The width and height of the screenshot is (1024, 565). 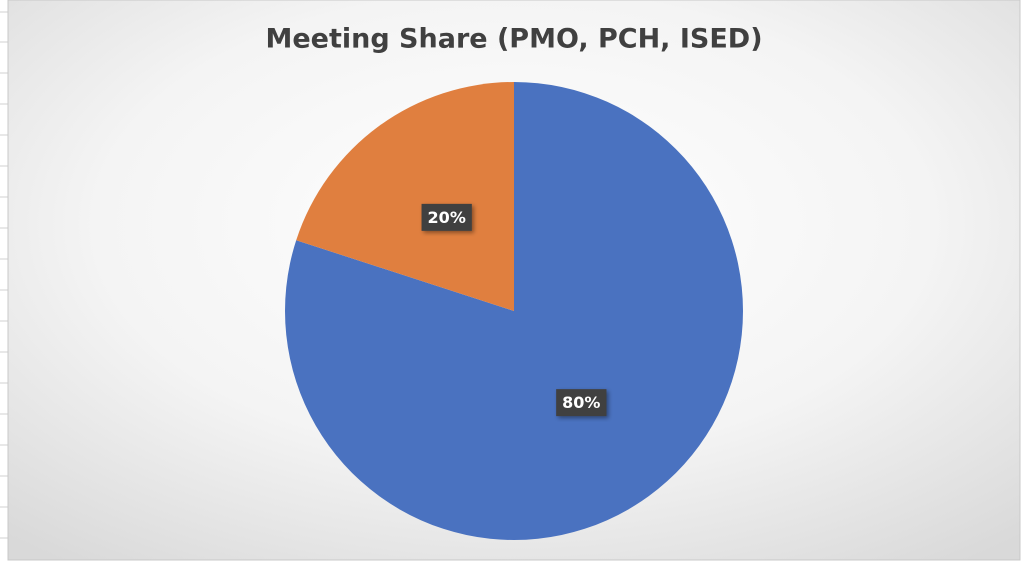 What do you see at coordinates (405, 196) in the screenshot?
I see `pie-slice` at bounding box center [405, 196].